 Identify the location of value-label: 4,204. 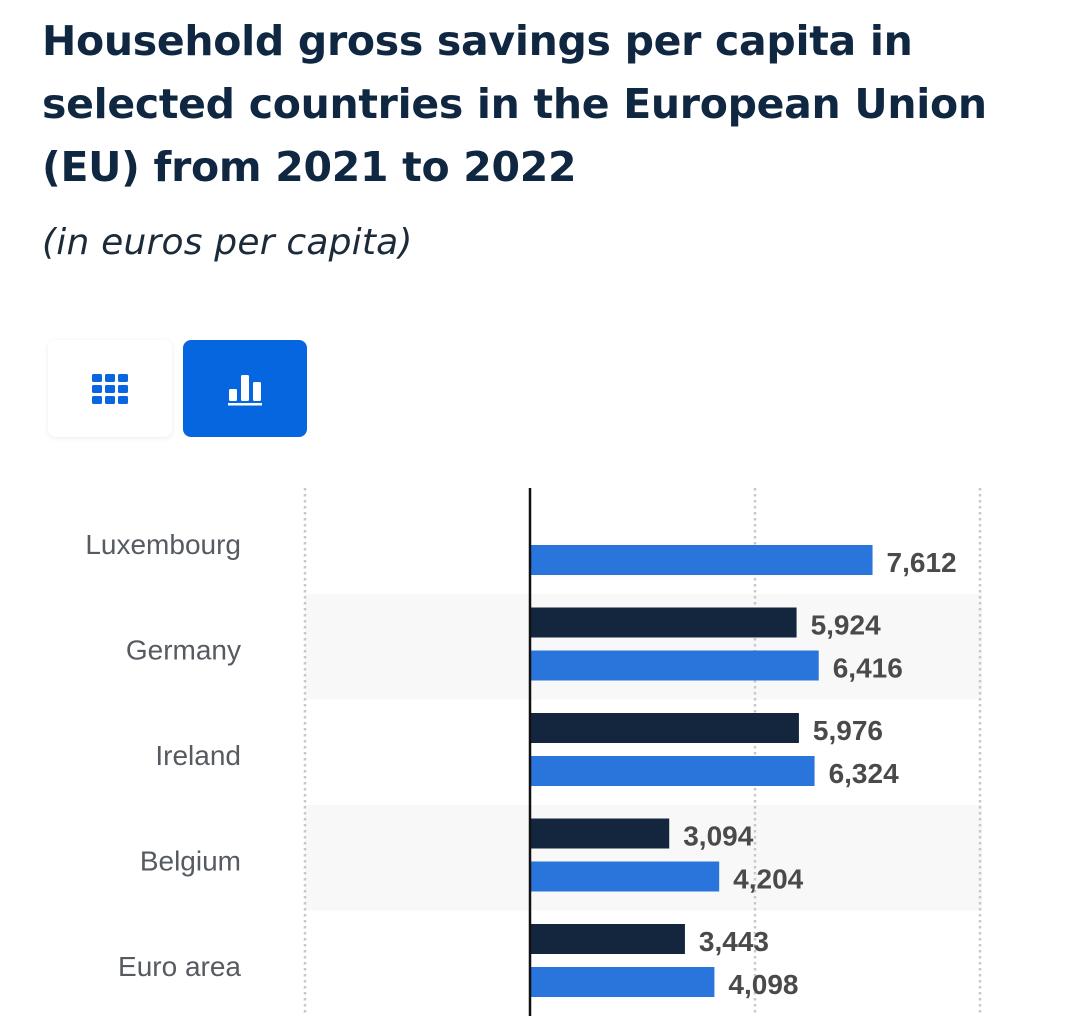
(768, 879).